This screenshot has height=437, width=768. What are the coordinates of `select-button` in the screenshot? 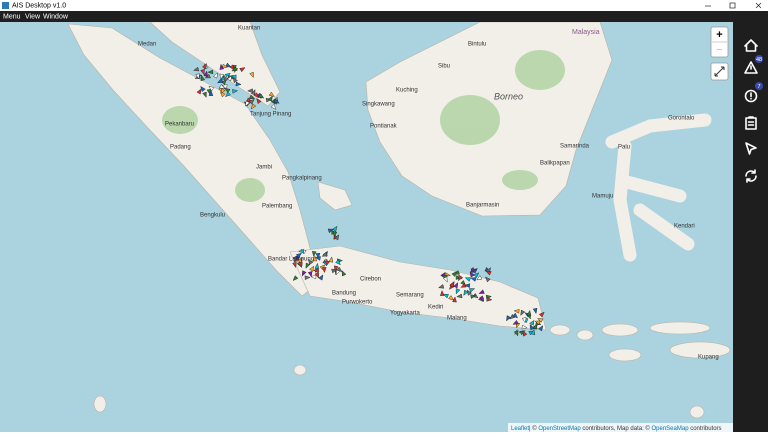 It's located at (751, 148).